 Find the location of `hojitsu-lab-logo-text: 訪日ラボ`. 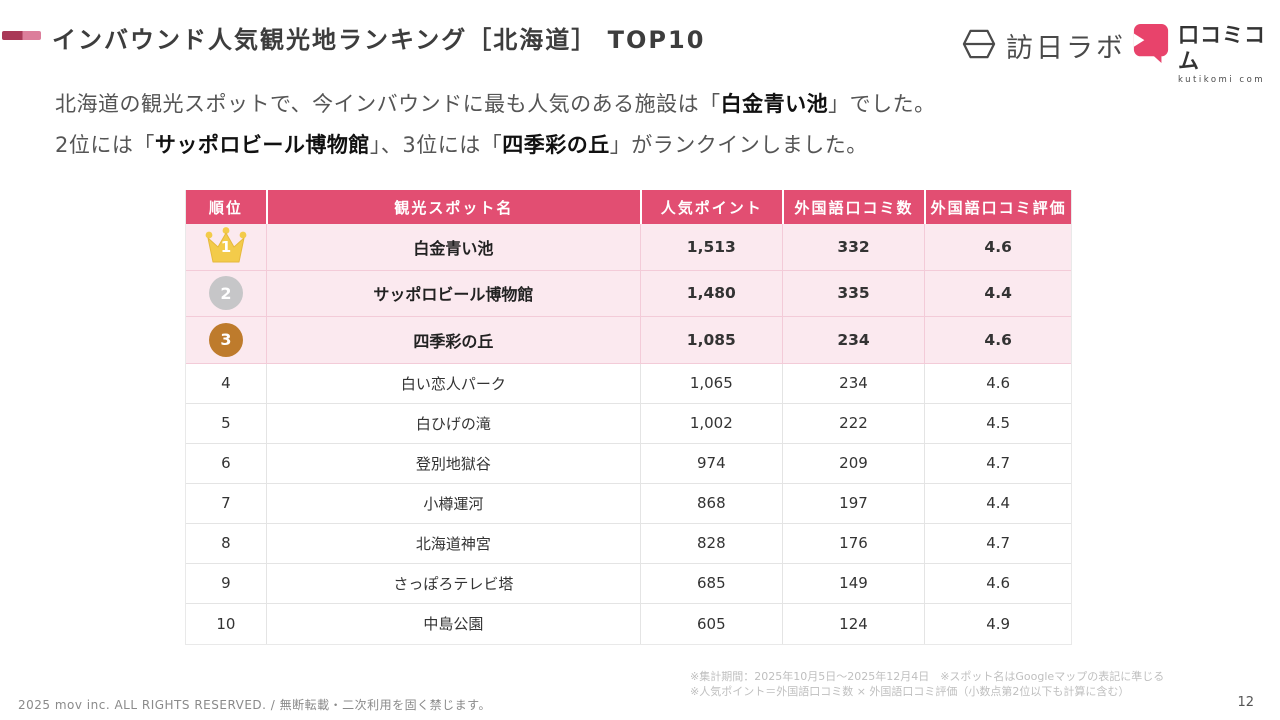

hojitsu-lab-logo-text: 訪日ラボ is located at coordinates (1066, 48).